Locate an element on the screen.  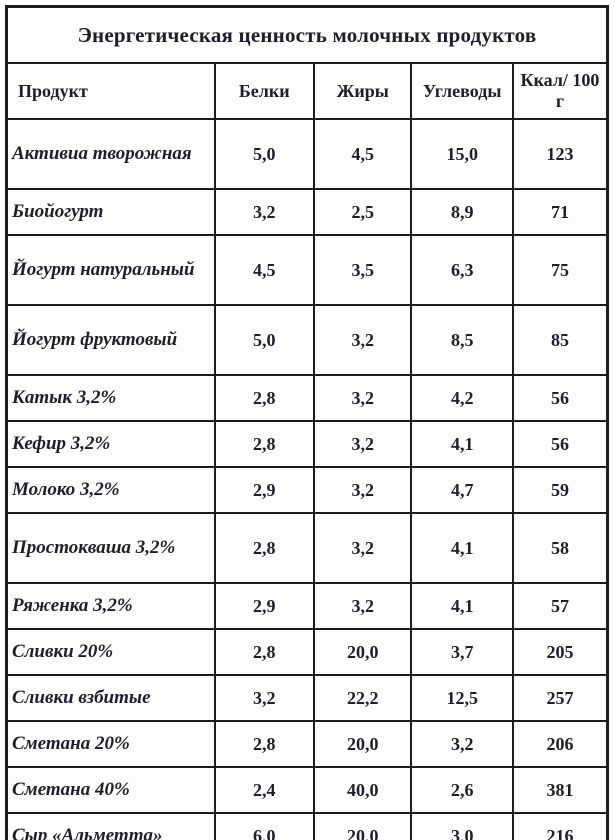
table-row: Активиа творожная 5,0 4,5 15,0 123 is located at coordinates (307, 154).